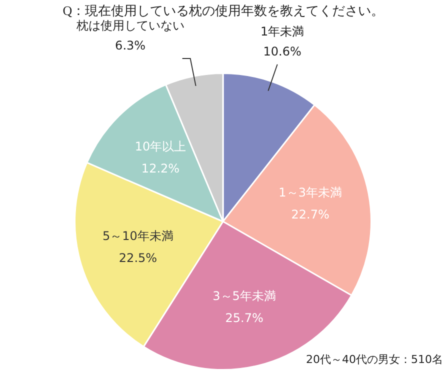  I want to click on data-label: 22.7%, so click(310, 215).